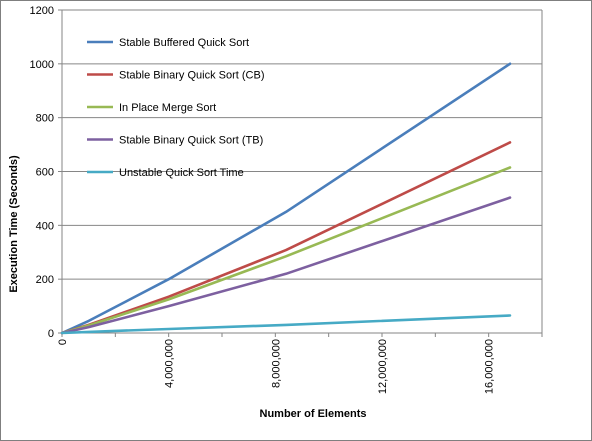 The image size is (592, 441). What do you see at coordinates (63, 342) in the screenshot?
I see `x-tick-label: 0` at bounding box center [63, 342].